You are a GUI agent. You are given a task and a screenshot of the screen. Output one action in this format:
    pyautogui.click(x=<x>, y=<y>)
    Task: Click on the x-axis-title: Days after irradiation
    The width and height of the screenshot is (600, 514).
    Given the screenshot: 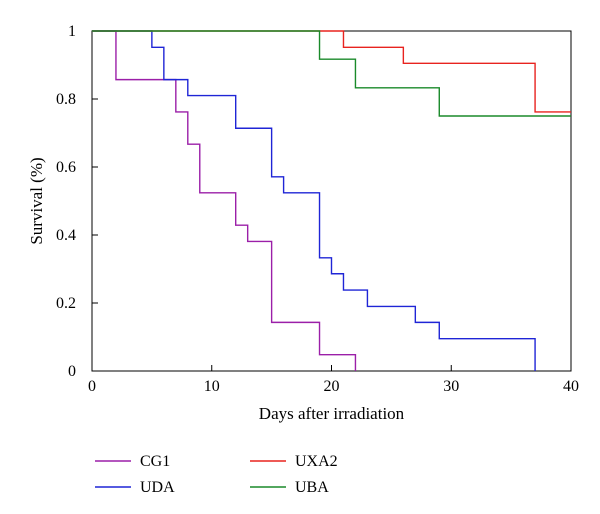 What is the action you would take?
    pyautogui.click(x=332, y=413)
    